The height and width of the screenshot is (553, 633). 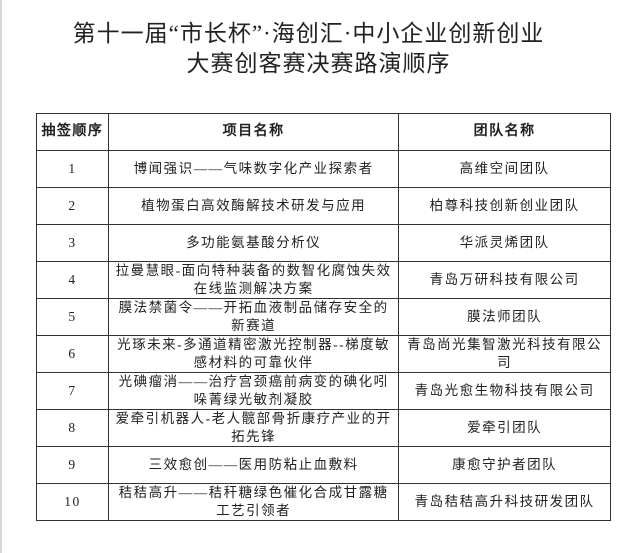 What do you see at coordinates (72, 132) in the screenshot?
I see `header-order: 抽签顺序` at bounding box center [72, 132].